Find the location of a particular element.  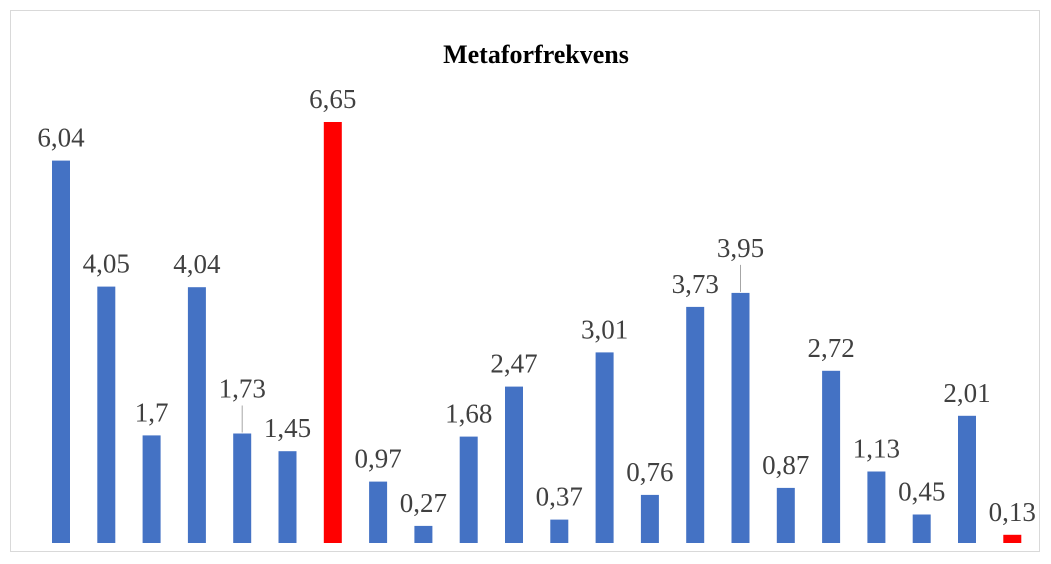

data-label-14: 0,76 is located at coordinates (649, 472).